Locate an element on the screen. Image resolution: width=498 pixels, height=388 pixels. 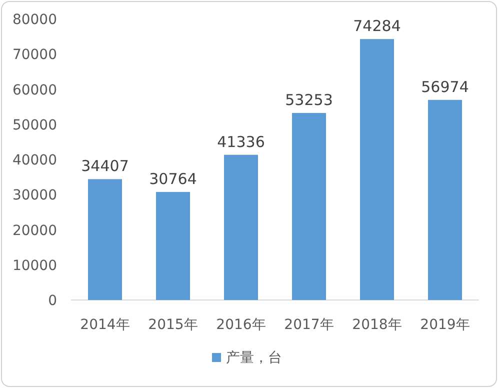
x-tick-label: 2018年 is located at coordinates (377, 325).